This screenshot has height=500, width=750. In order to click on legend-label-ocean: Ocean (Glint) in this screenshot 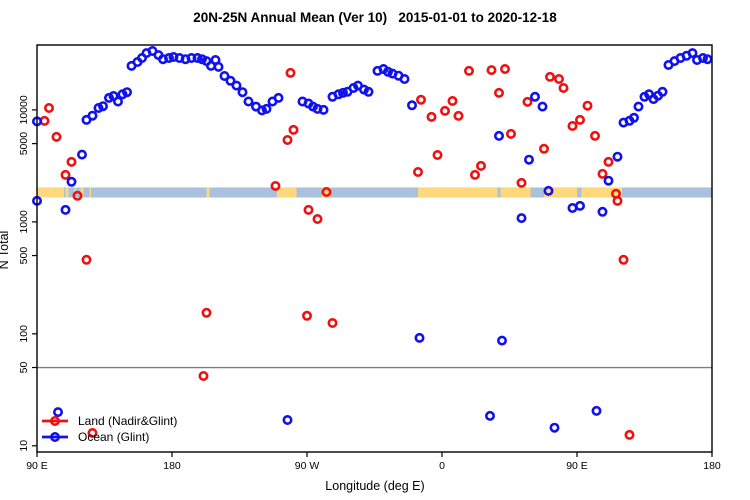, I will do `click(113, 437)`.